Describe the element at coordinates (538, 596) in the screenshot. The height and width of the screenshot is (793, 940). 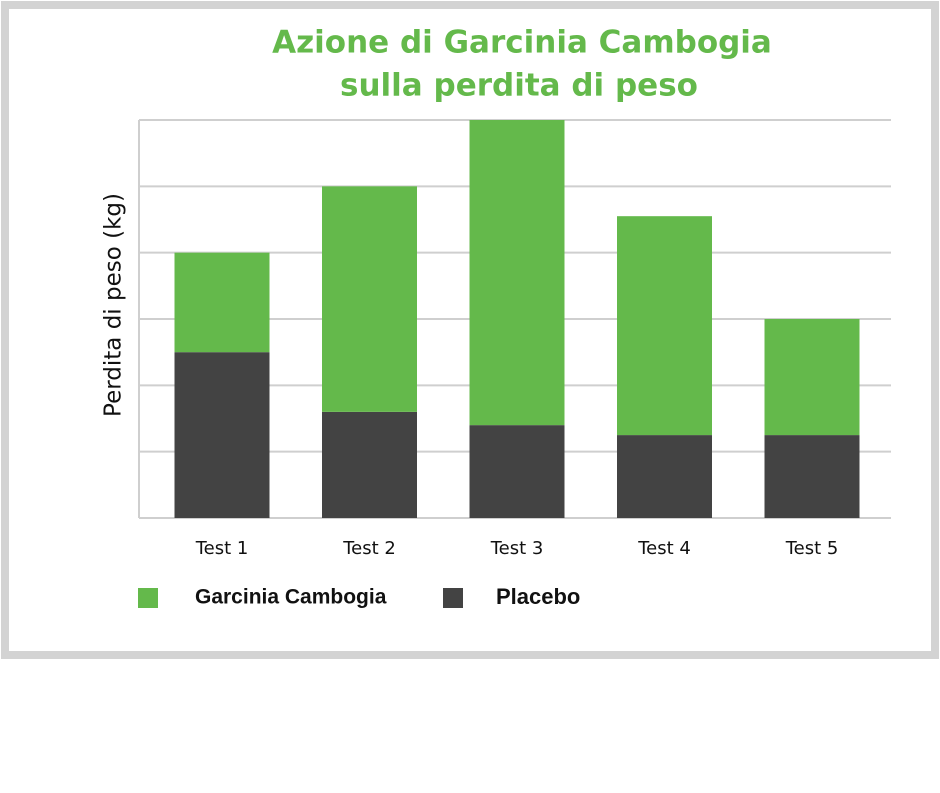
I see `legend-label: Placebo` at that location.